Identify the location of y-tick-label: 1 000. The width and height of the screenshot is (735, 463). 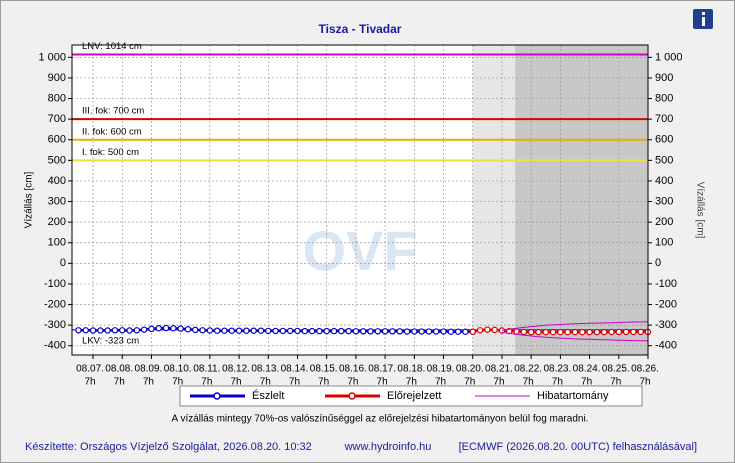
(52, 57).